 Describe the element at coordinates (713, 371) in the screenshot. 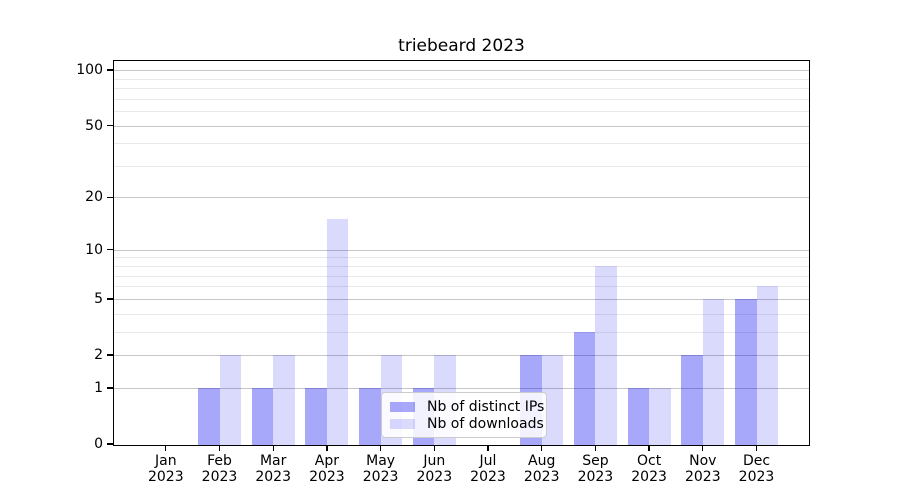

I see `bar-downloads-nov` at that location.